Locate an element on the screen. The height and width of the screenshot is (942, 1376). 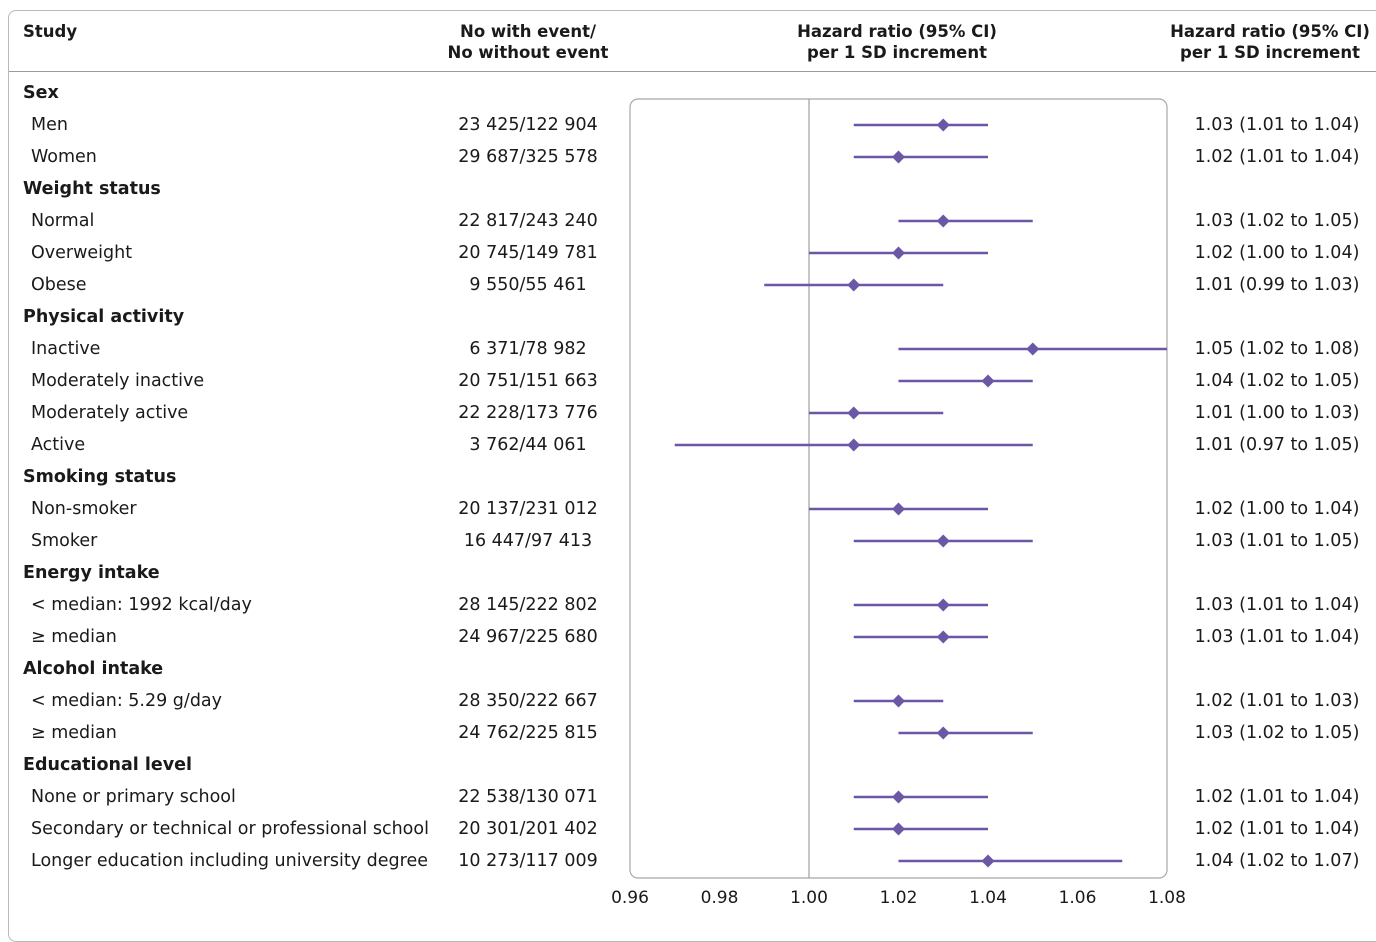
events-count: 22 817/243 240 is located at coordinates (528, 221).